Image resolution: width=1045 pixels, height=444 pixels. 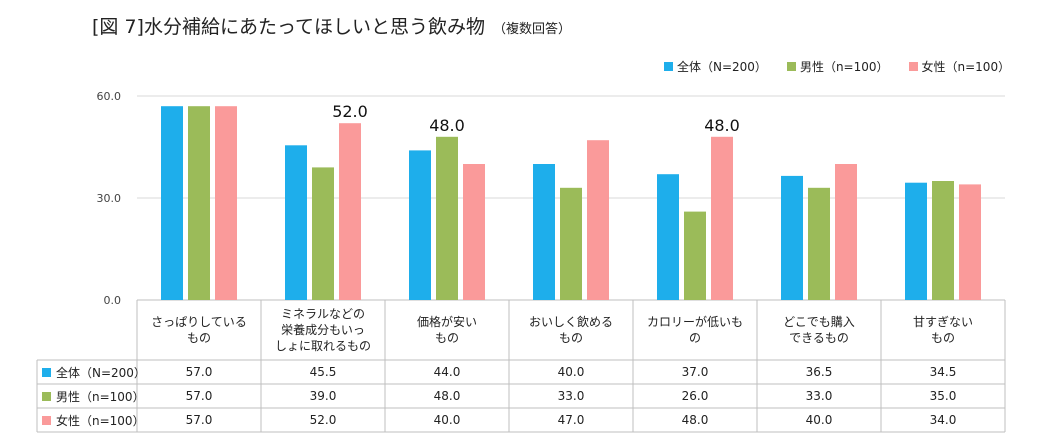 I want to click on chart-title: [図 7]水分補給にあたってほしいと思う飲み物 （複数回答）, so click(x=331, y=25).